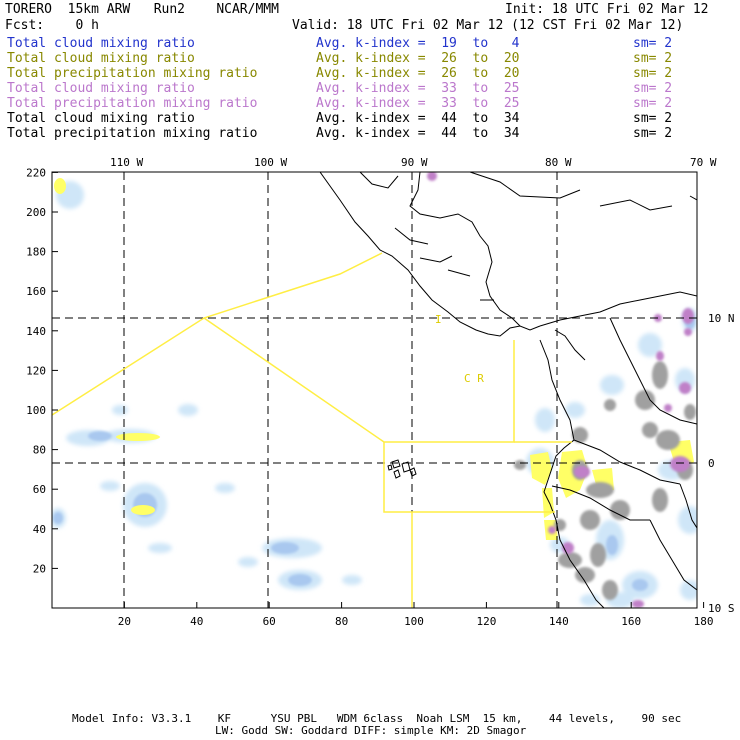 This screenshot has width=740, height=740. I want to click on lat-label-0: 0, so click(711, 463).